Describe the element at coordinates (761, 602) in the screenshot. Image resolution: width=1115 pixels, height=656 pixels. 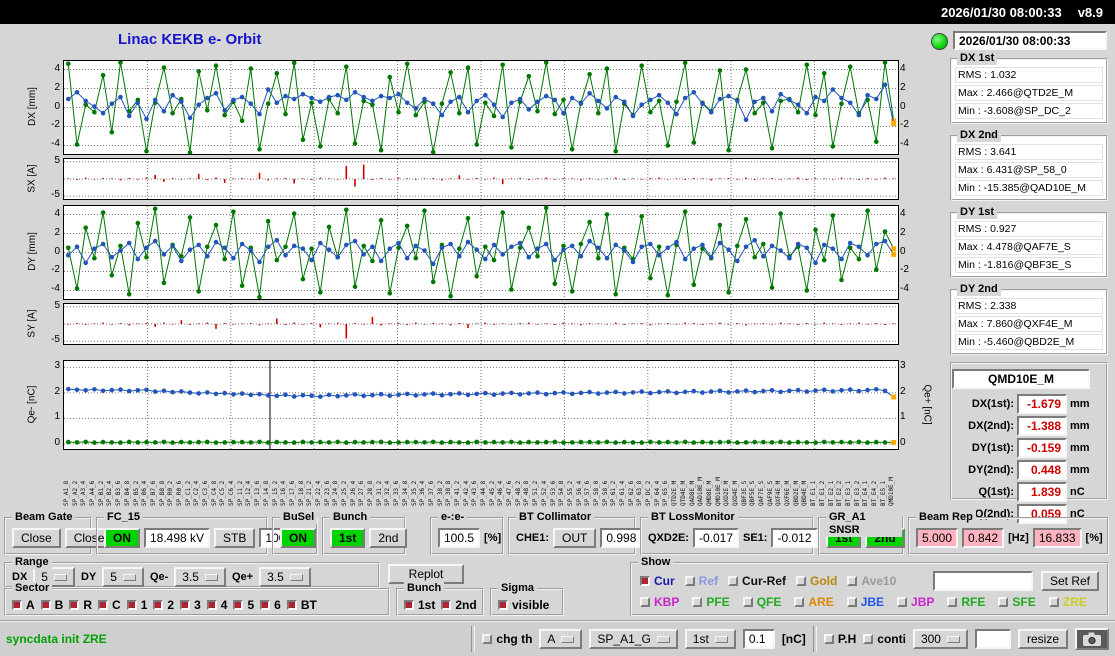
I see `show-checkbox-qfe: QFE` at that location.